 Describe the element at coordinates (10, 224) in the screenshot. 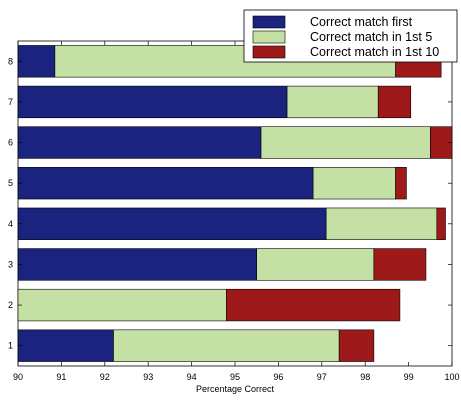

I see `y-tick-label: 4` at that location.